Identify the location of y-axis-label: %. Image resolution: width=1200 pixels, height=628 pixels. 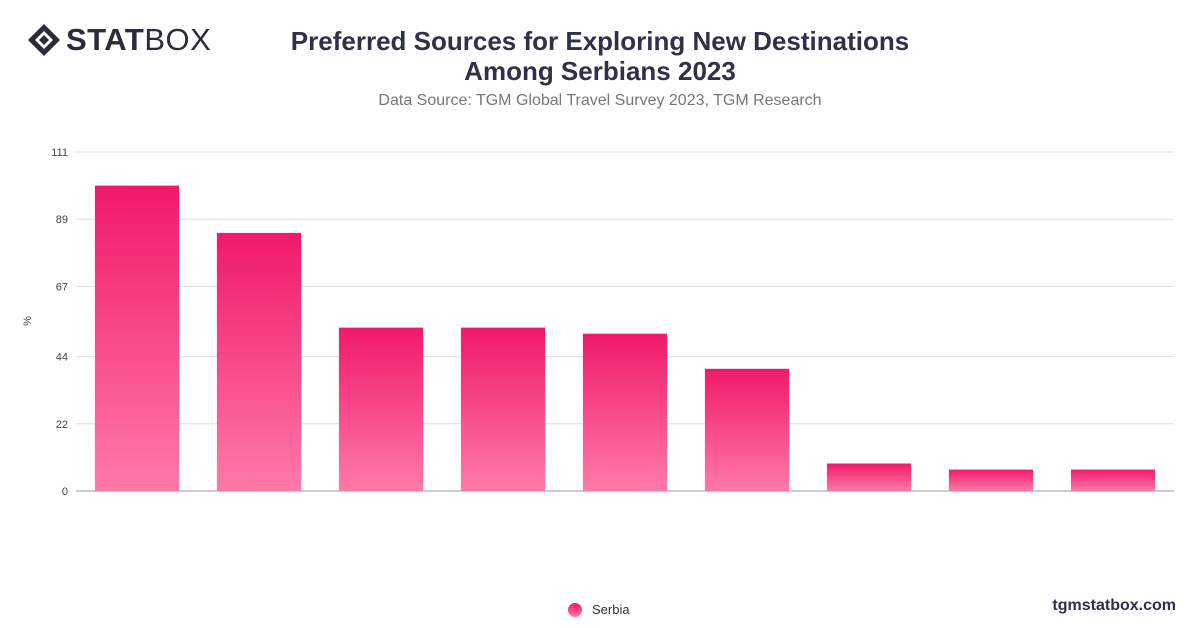
(28, 321).